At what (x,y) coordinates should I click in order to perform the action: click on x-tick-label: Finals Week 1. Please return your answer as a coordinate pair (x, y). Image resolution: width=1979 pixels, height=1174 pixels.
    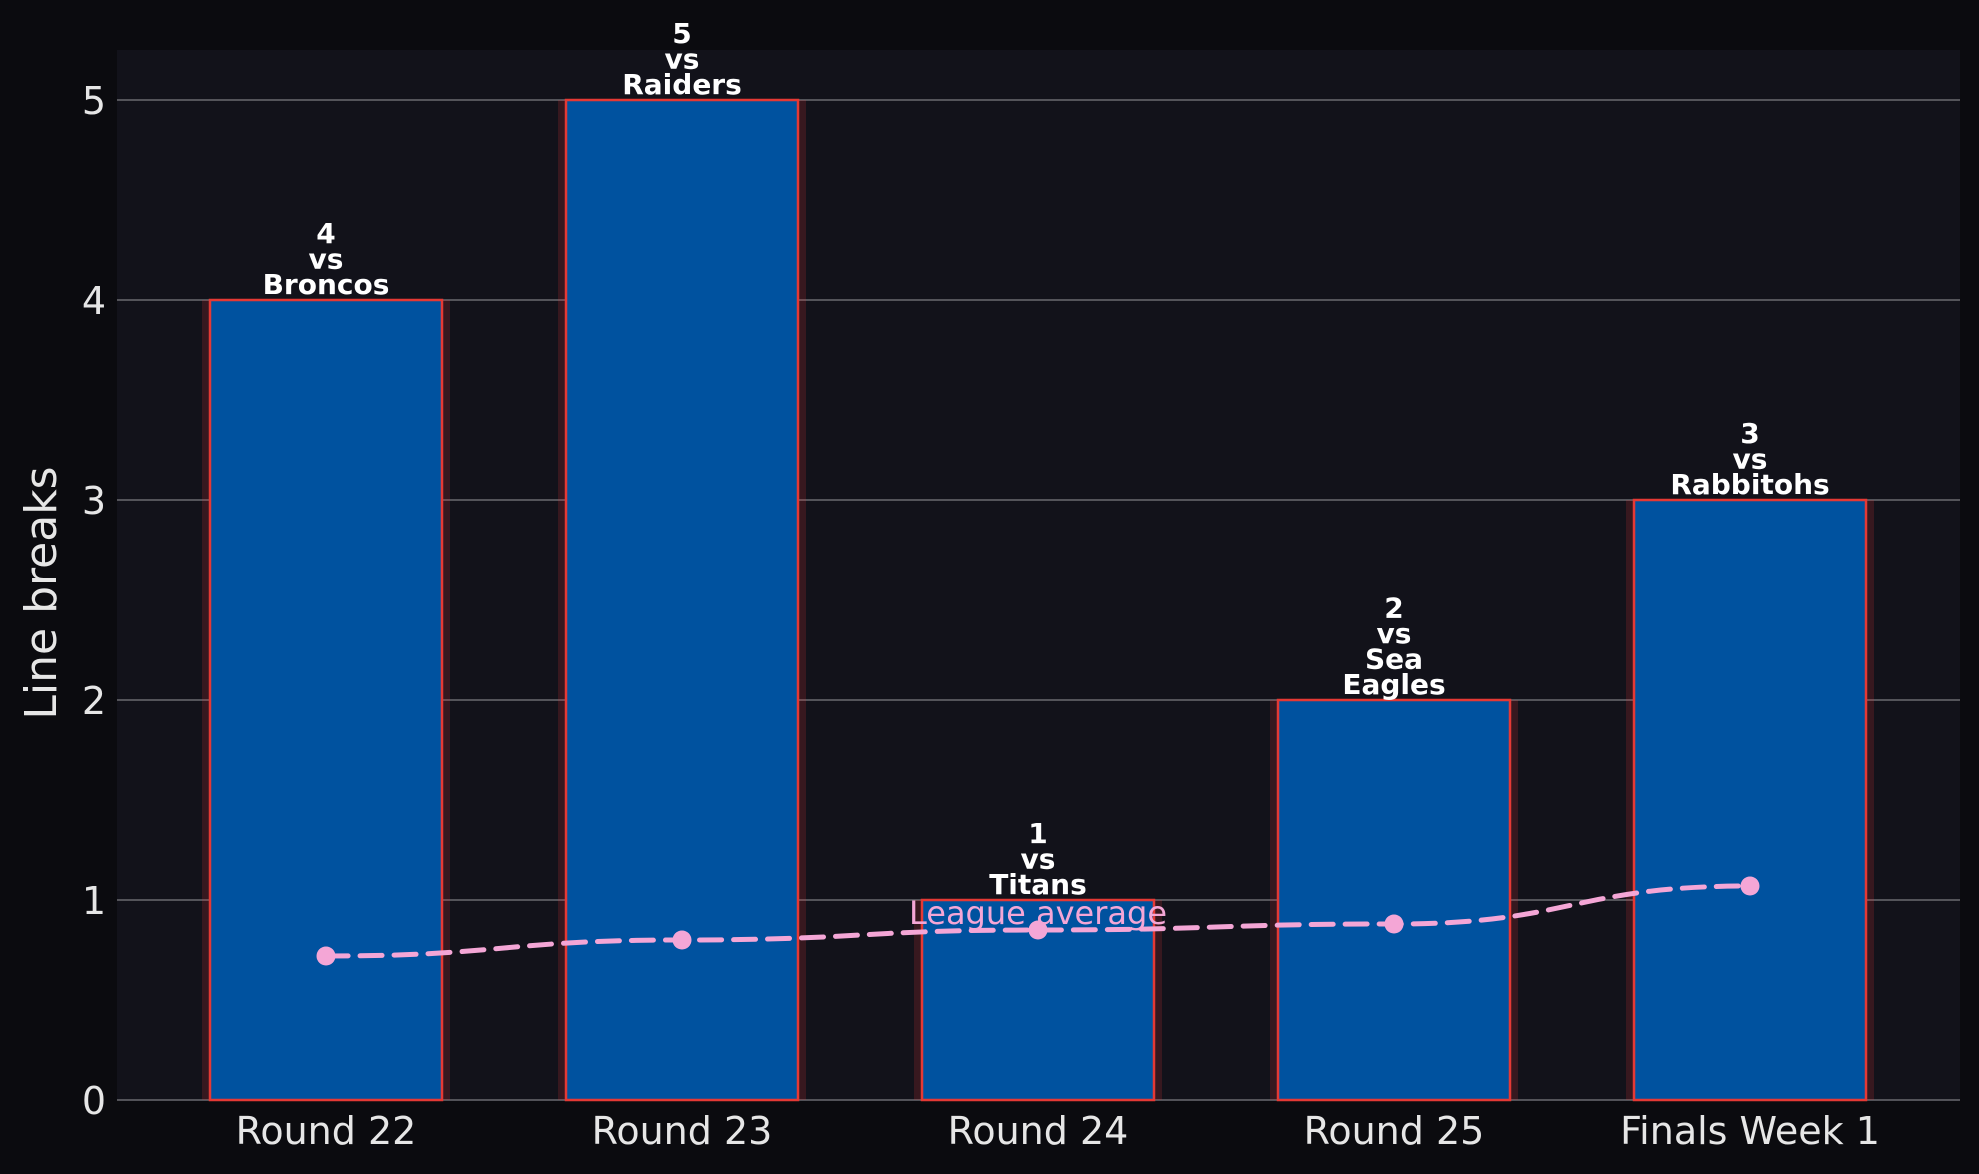
    Looking at the image, I should click on (1750, 1131).